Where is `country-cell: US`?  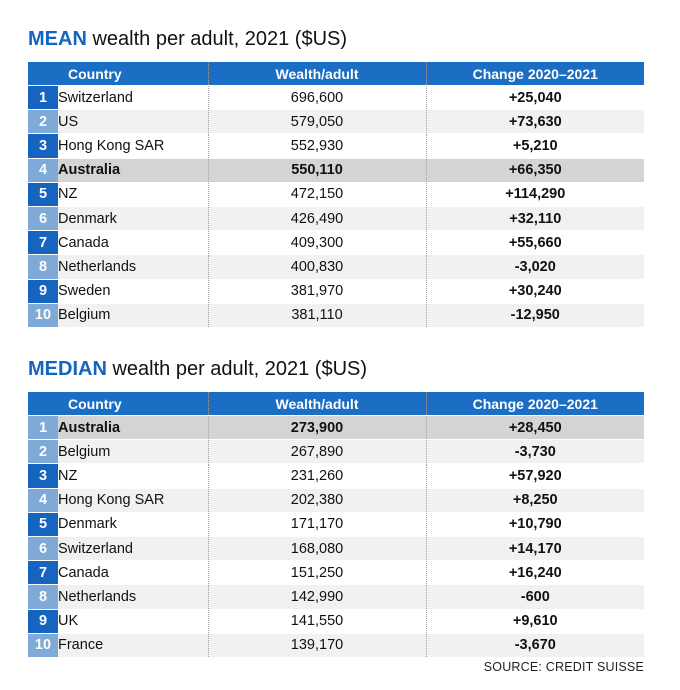 country-cell: US is located at coordinates (133, 121).